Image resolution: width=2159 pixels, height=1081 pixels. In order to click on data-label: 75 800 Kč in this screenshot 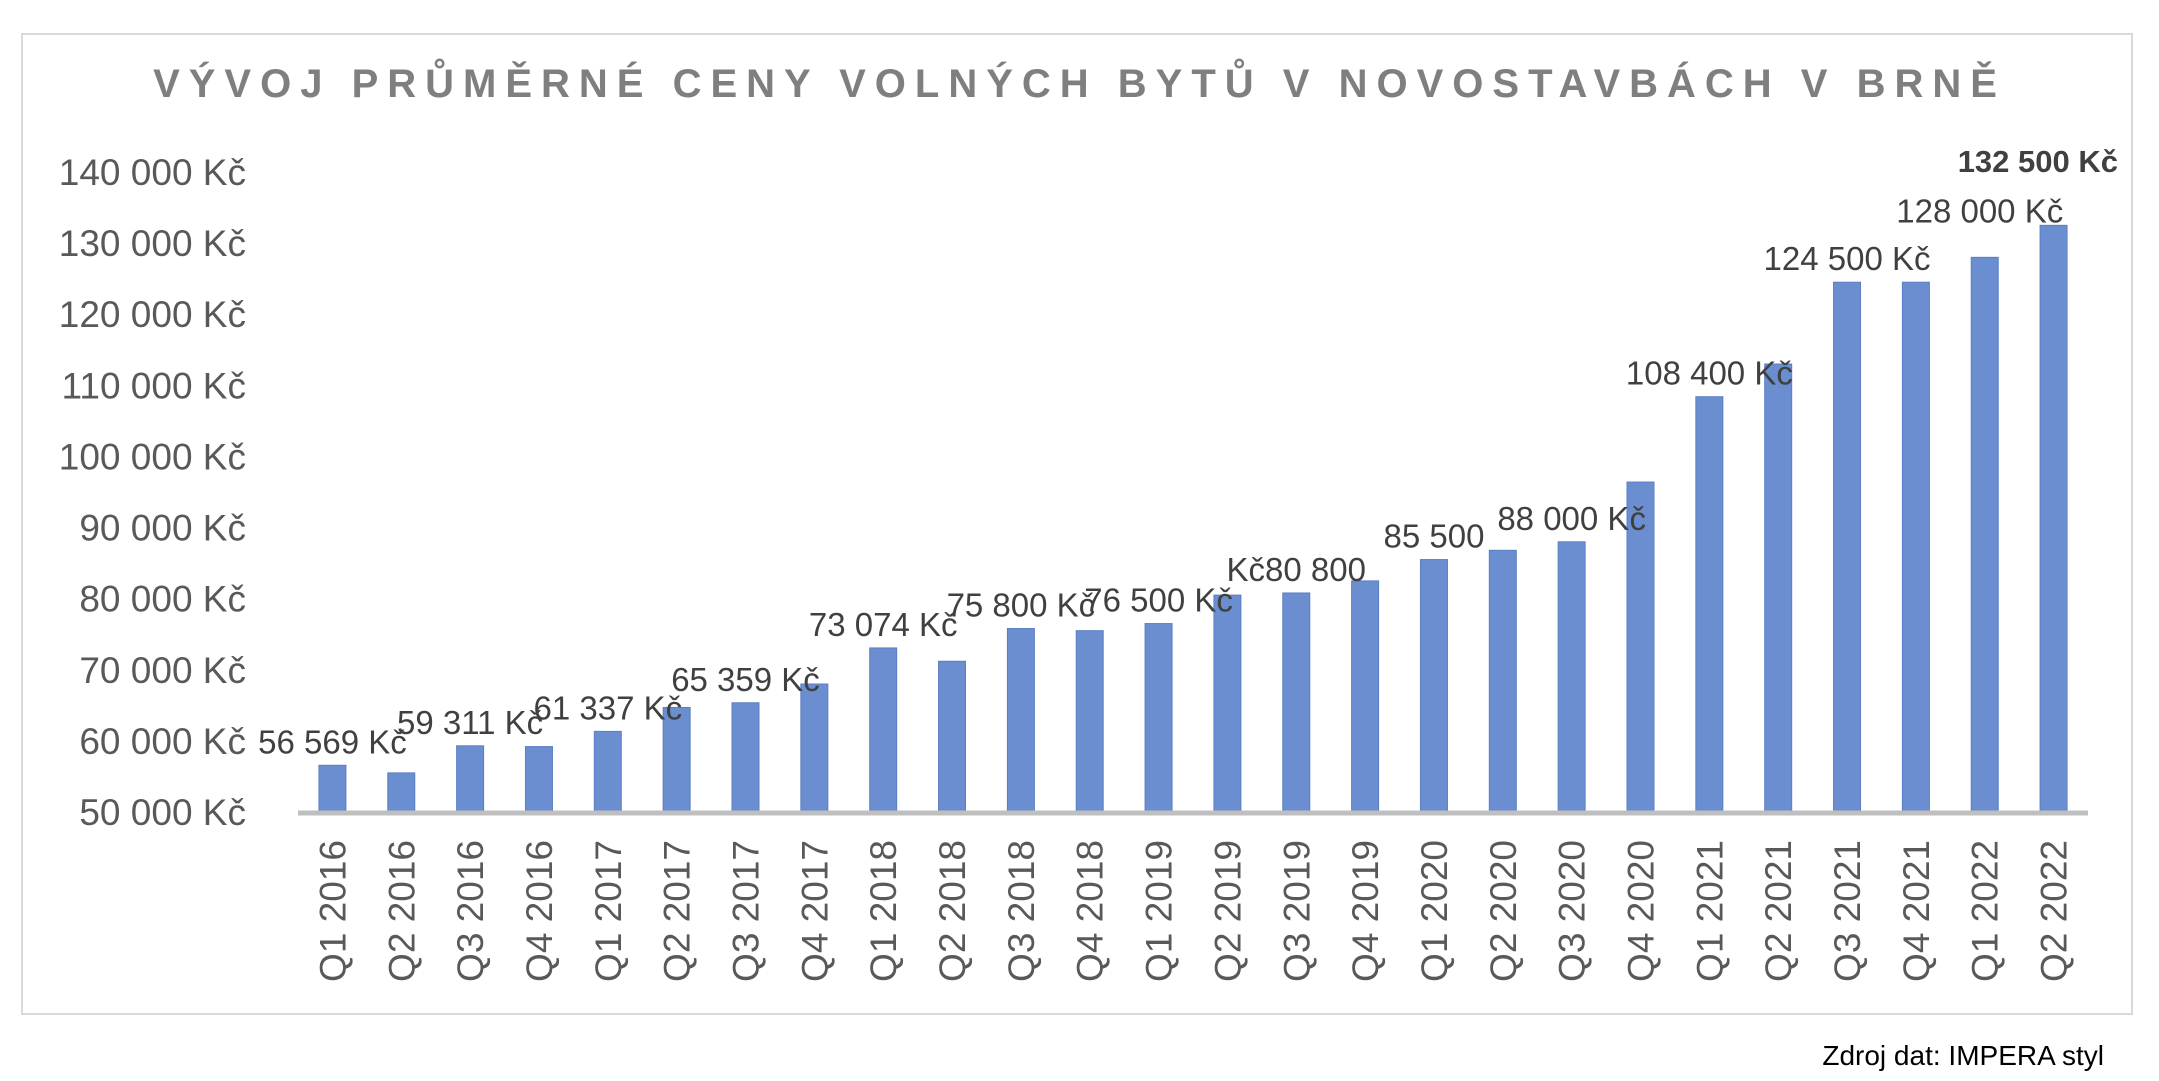, I will do `click(1021, 605)`.